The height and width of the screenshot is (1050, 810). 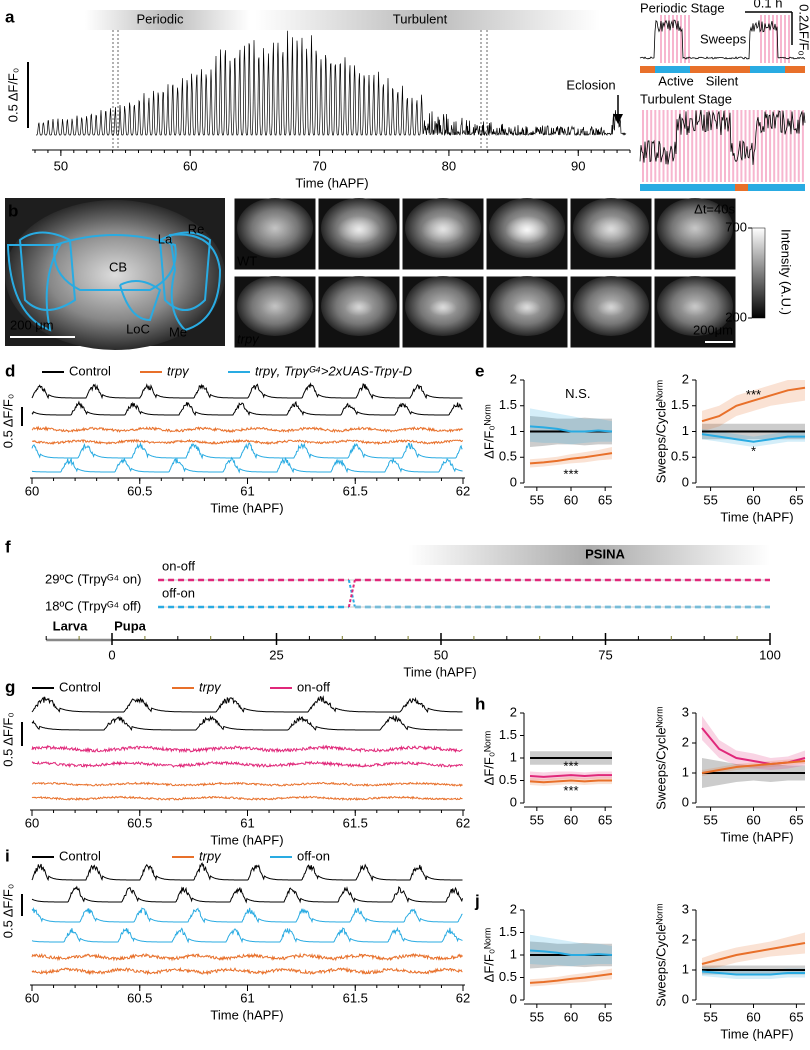 What do you see at coordinates (139, 490) in the screenshot?
I see `x-tick-label: 60.5` at bounding box center [139, 490].